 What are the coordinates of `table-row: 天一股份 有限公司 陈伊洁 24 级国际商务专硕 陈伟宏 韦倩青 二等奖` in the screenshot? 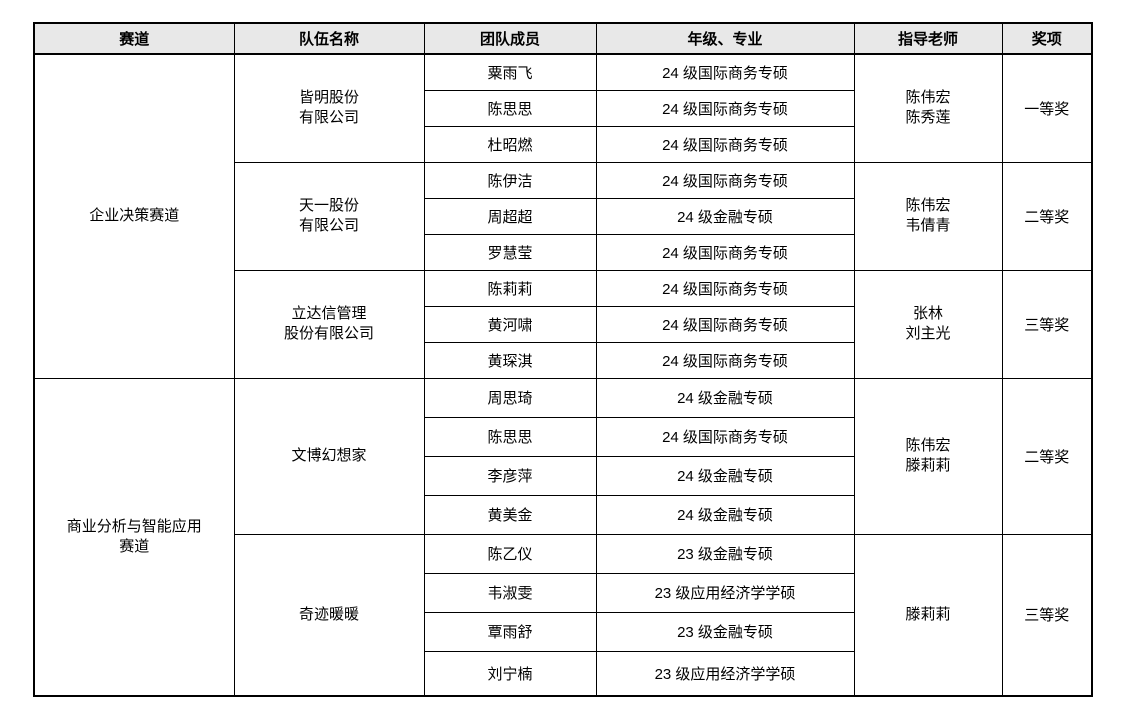 It's located at (563, 216).